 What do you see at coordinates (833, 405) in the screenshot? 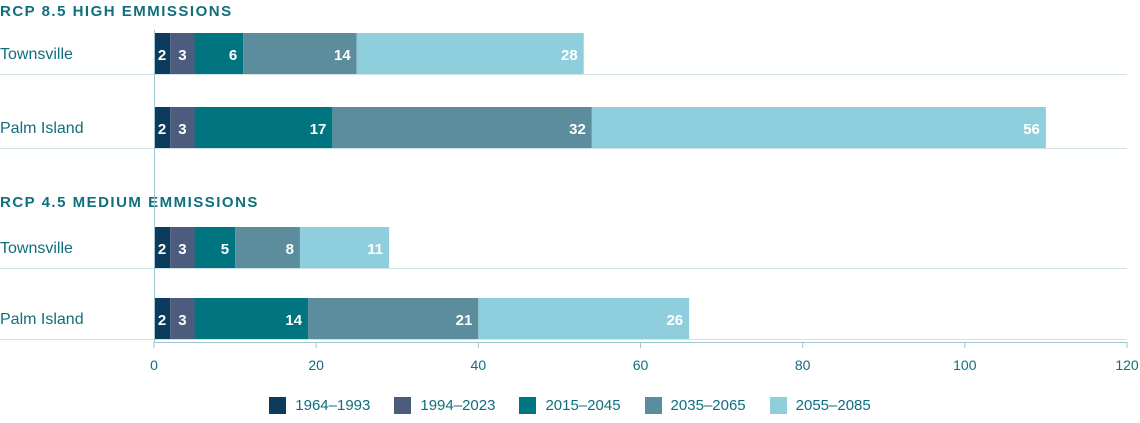
I see `legend-label: 2055–2085` at bounding box center [833, 405].